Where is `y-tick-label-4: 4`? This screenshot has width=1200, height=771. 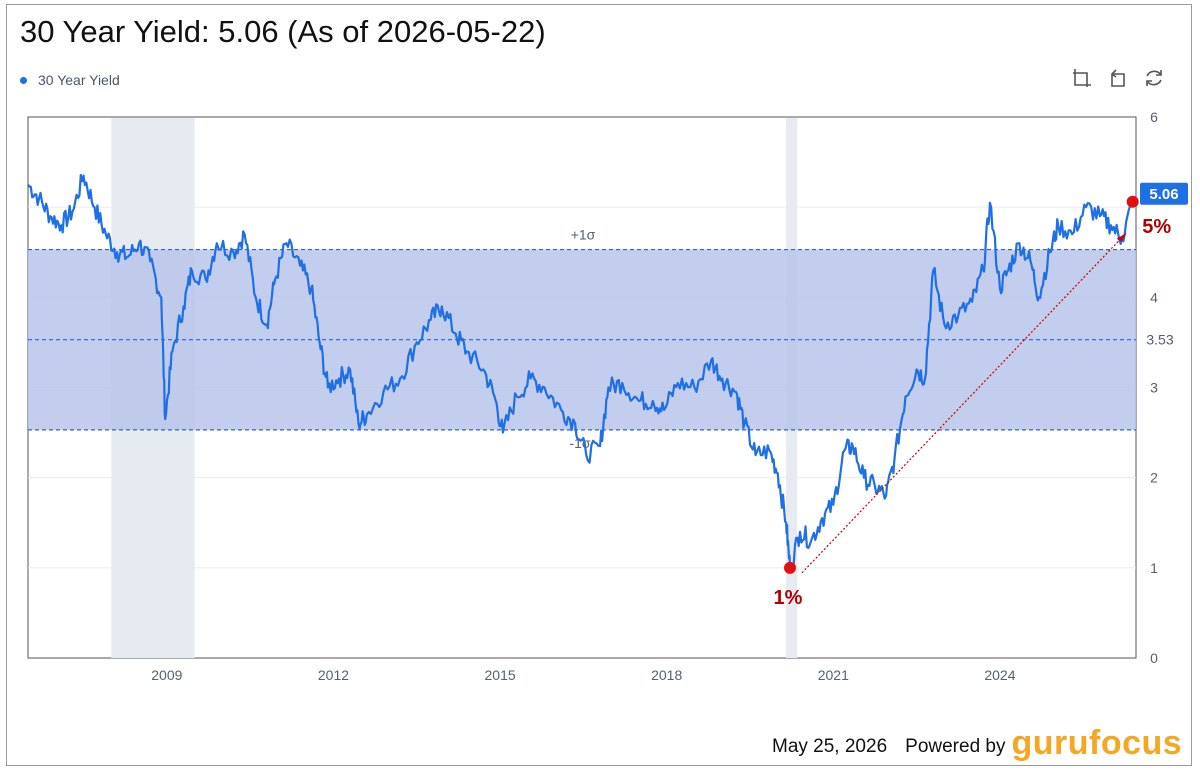 y-tick-label-4: 4 is located at coordinates (1154, 297).